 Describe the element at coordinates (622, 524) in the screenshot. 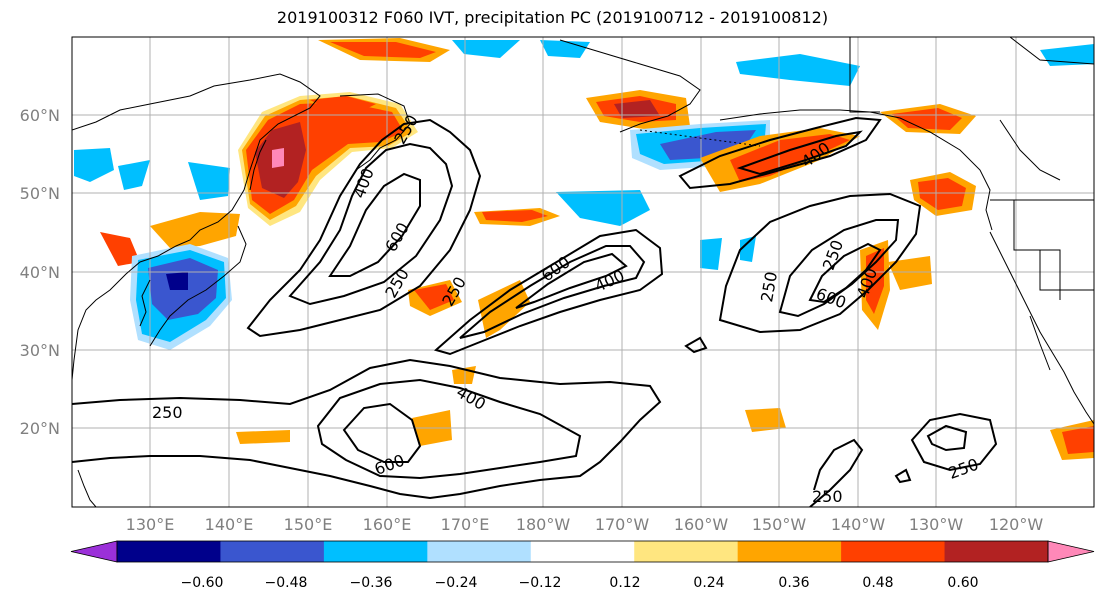

I see `lon-label: 170°W` at that location.